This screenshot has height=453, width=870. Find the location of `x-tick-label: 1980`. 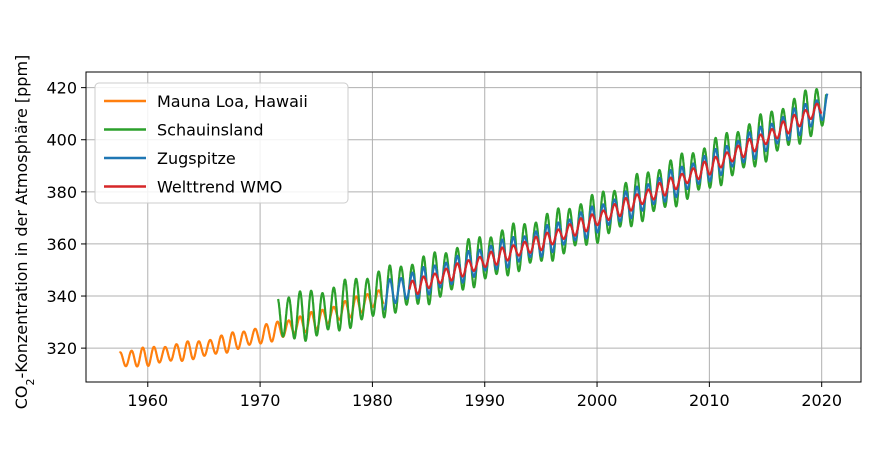

x-tick-label: 1980 is located at coordinates (372, 400).